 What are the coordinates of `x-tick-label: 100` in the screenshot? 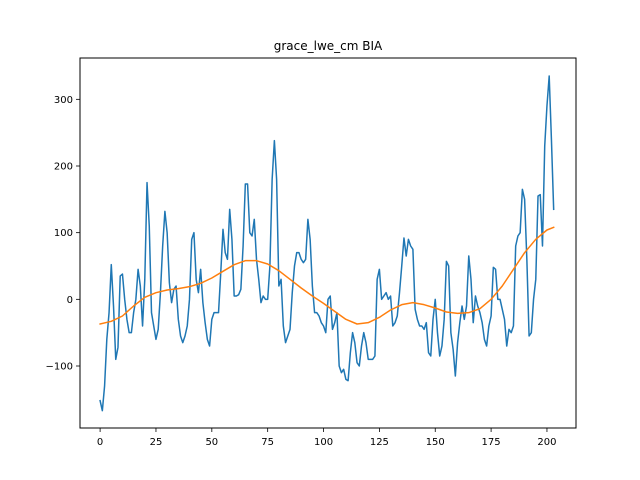 It's located at (323, 442).